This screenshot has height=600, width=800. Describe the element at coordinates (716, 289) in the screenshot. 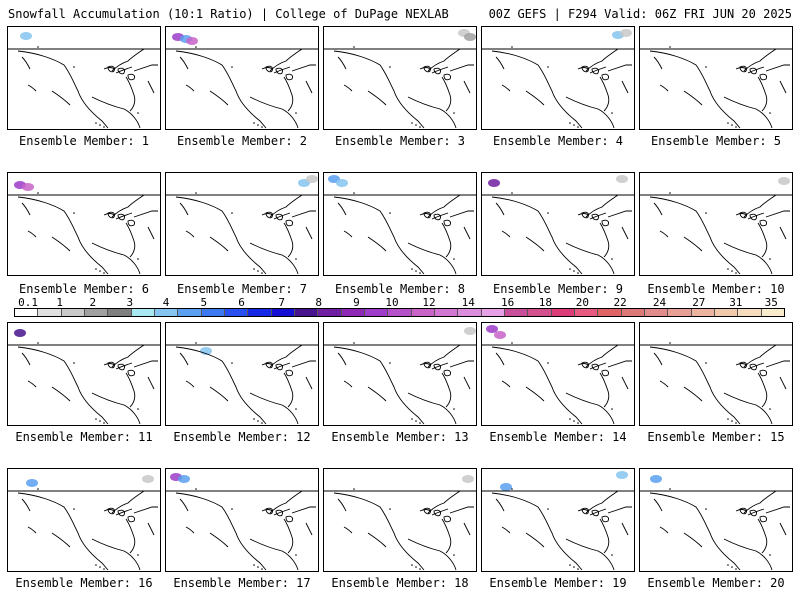

I see `ensemble-member-label: Ensemble Member: 10` at that location.